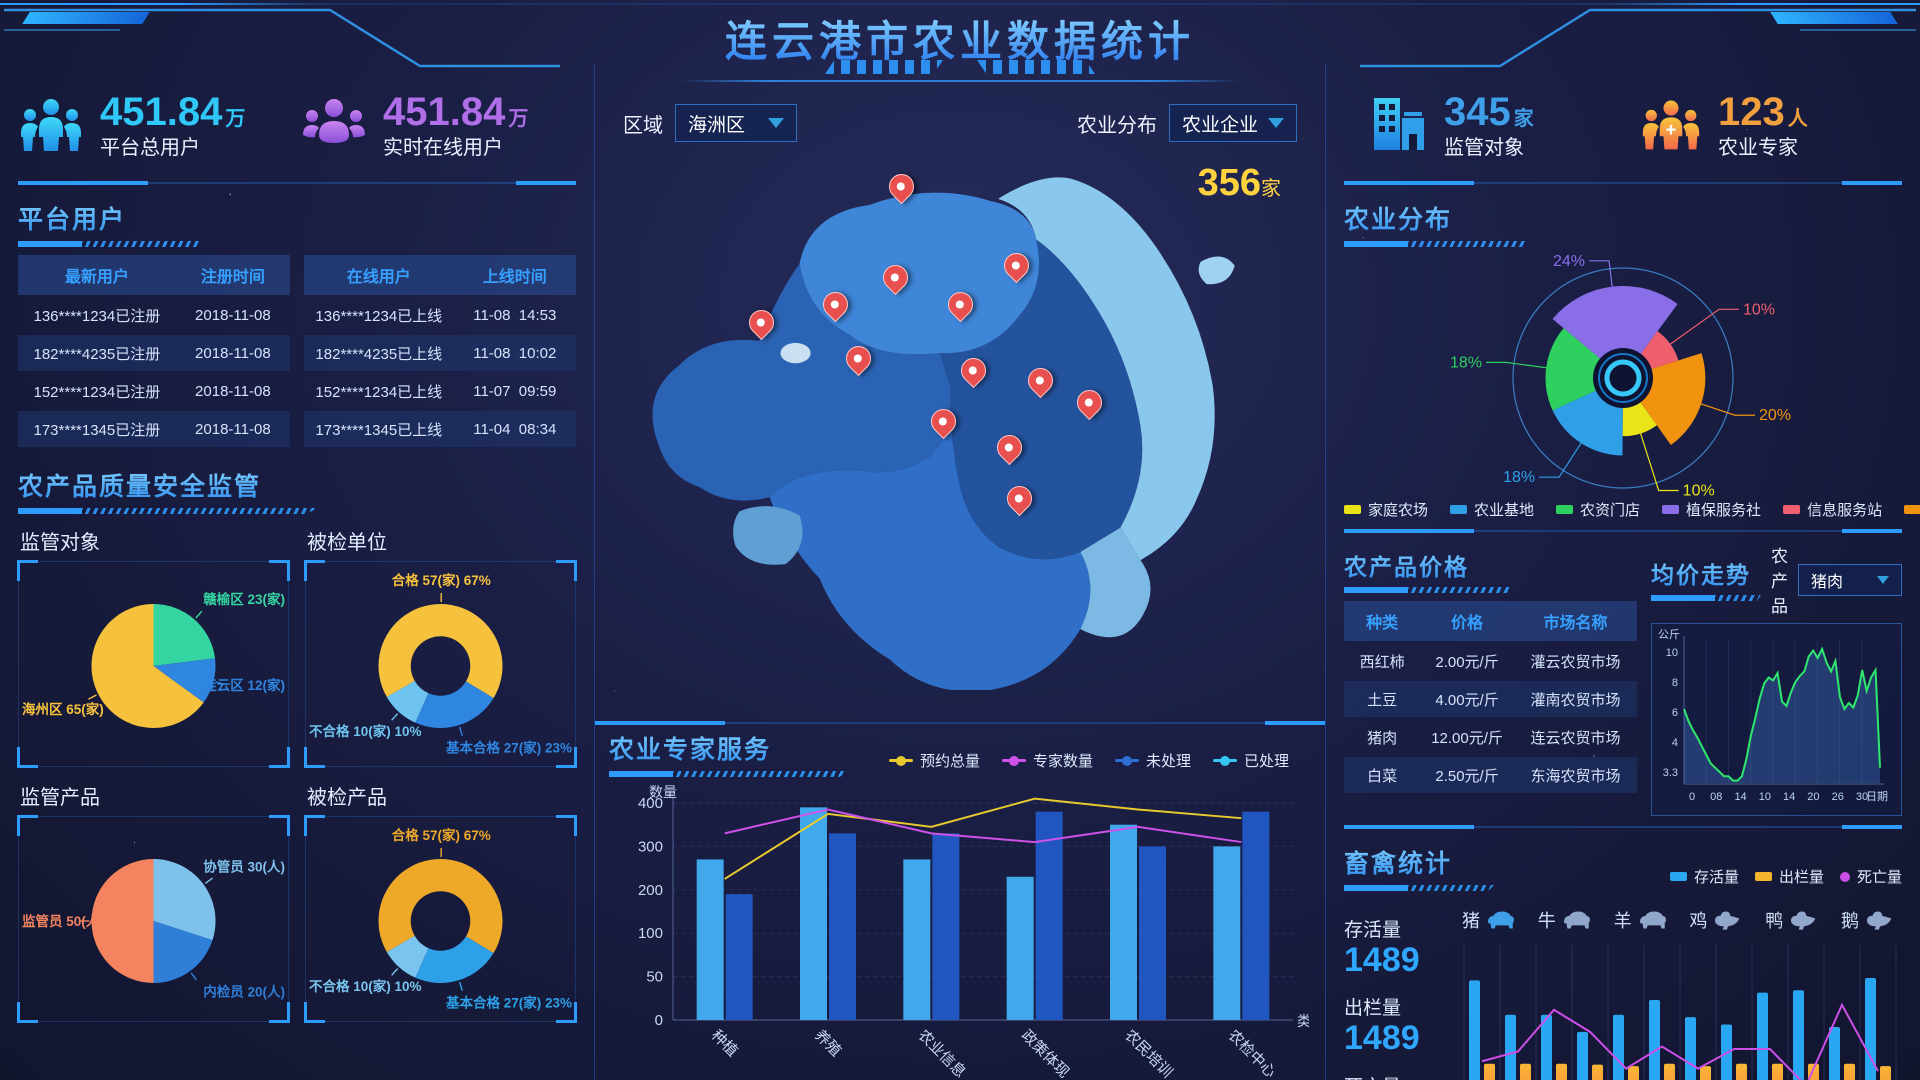 Image resolution: width=1920 pixels, height=1080 pixels. Describe the element at coordinates (1877, 796) in the screenshot. I see `svg-text: 日期` at that location.